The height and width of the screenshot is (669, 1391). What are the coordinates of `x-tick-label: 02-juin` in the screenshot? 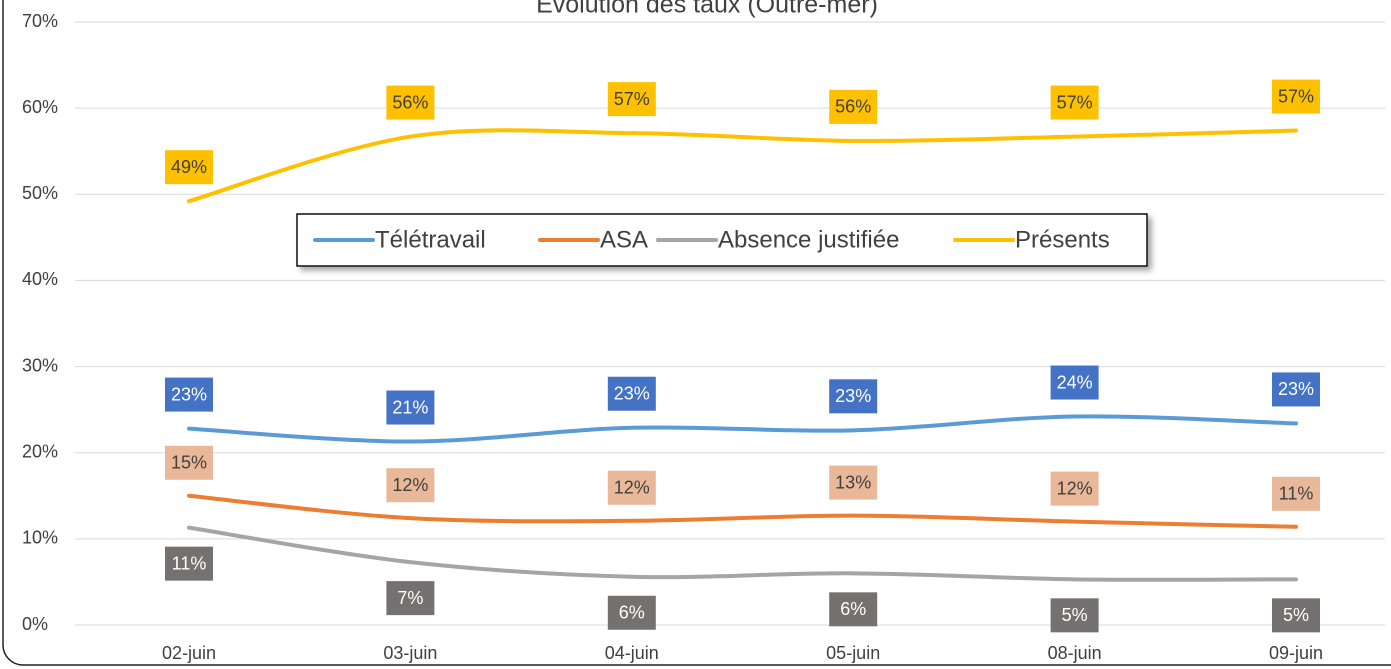 It's located at (189, 653).